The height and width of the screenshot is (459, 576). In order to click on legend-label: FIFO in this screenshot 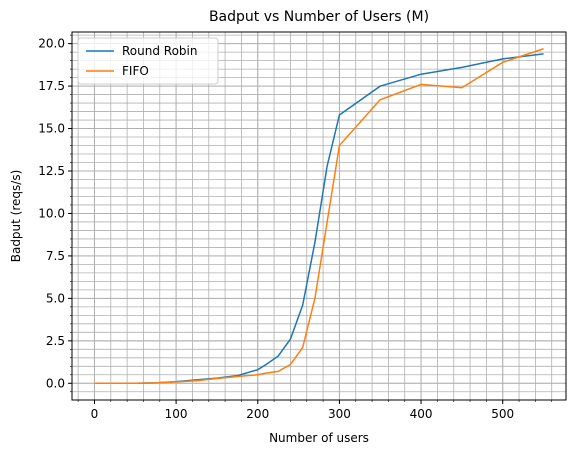, I will do `click(135, 71)`.